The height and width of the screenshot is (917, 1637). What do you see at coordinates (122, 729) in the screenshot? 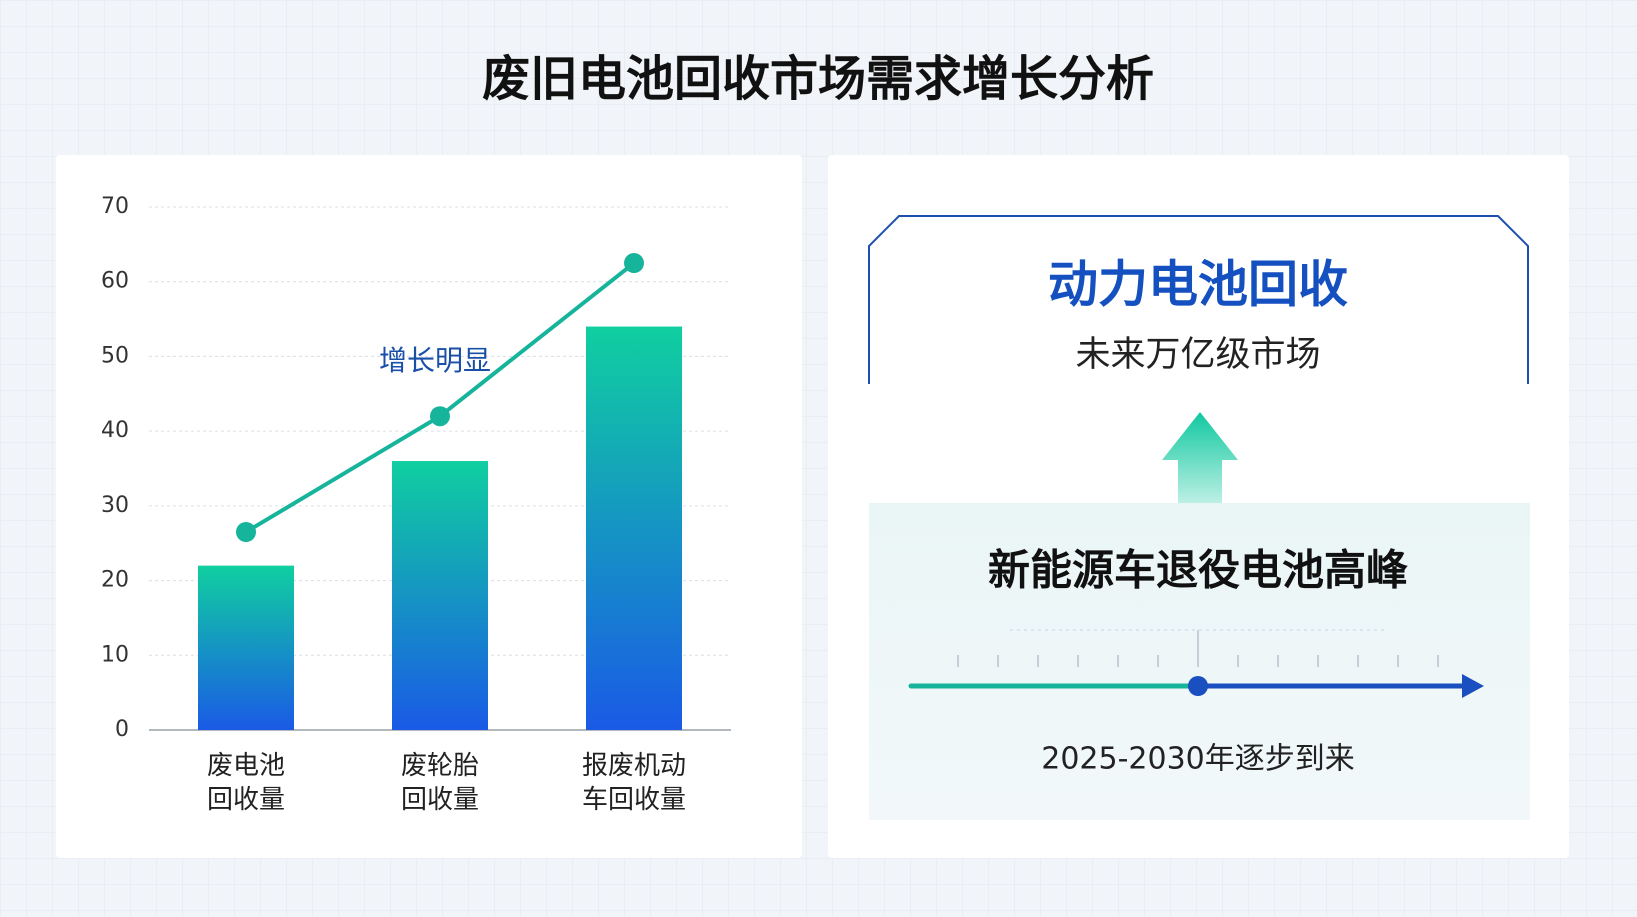
I see `y-tick-label: 0` at bounding box center [122, 729].